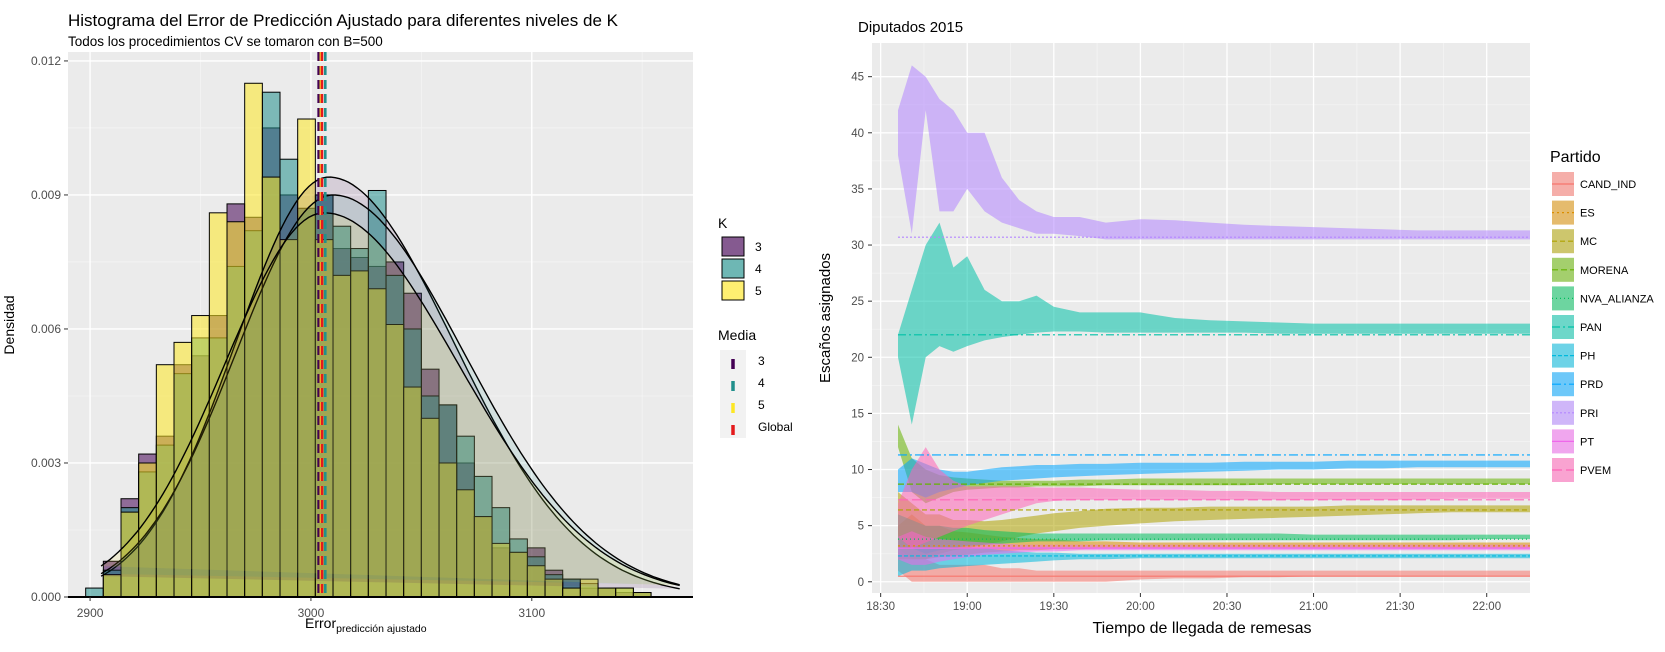 This screenshot has width=1665, height=652. Describe the element at coordinates (90, 613) in the screenshot. I see `x-tick-label: 2900` at that location.